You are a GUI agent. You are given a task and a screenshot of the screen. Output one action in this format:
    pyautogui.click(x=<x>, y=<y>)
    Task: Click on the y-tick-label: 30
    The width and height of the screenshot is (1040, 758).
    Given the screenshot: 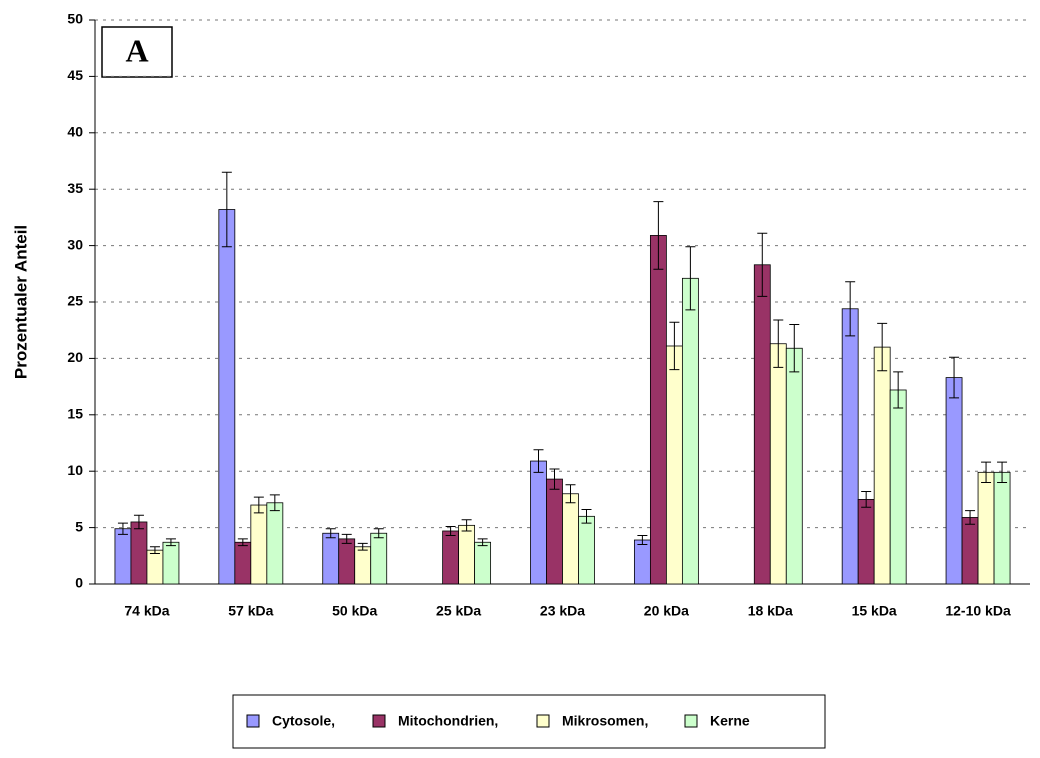 What is the action you would take?
    pyautogui.click(x=75, y=244)
    